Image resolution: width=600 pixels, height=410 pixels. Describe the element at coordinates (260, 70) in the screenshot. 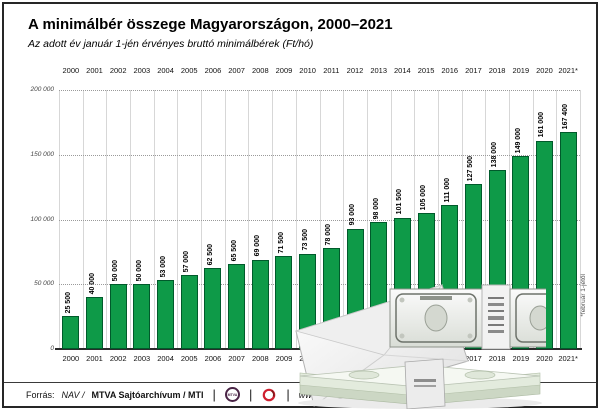

I see `x-axis-label-top: 2008` at that location.